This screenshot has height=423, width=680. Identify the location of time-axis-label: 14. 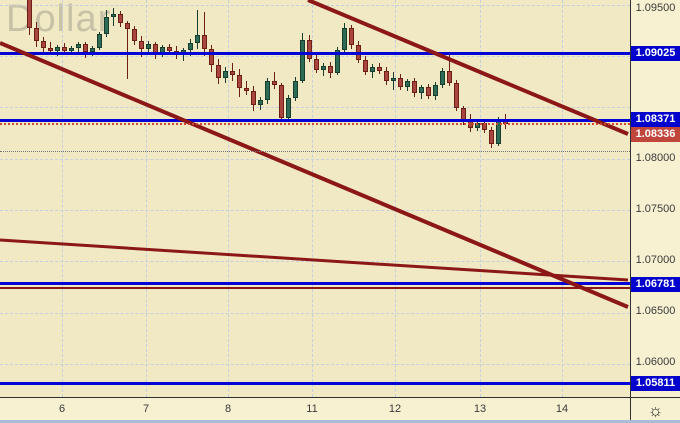
(562, 409).